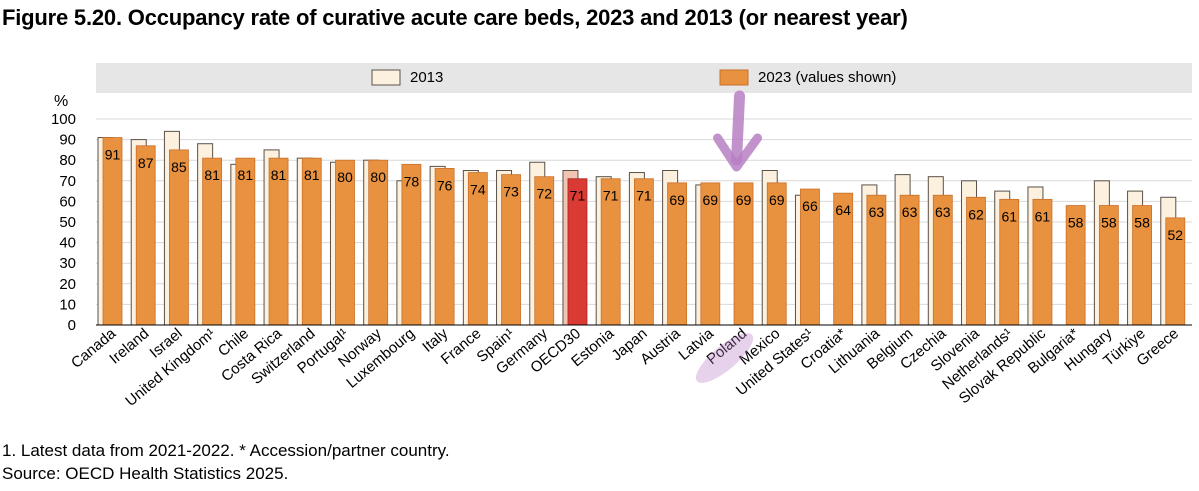 The image size is (1199, 491). I want to click on value-label: 52, so click(1175, 235).